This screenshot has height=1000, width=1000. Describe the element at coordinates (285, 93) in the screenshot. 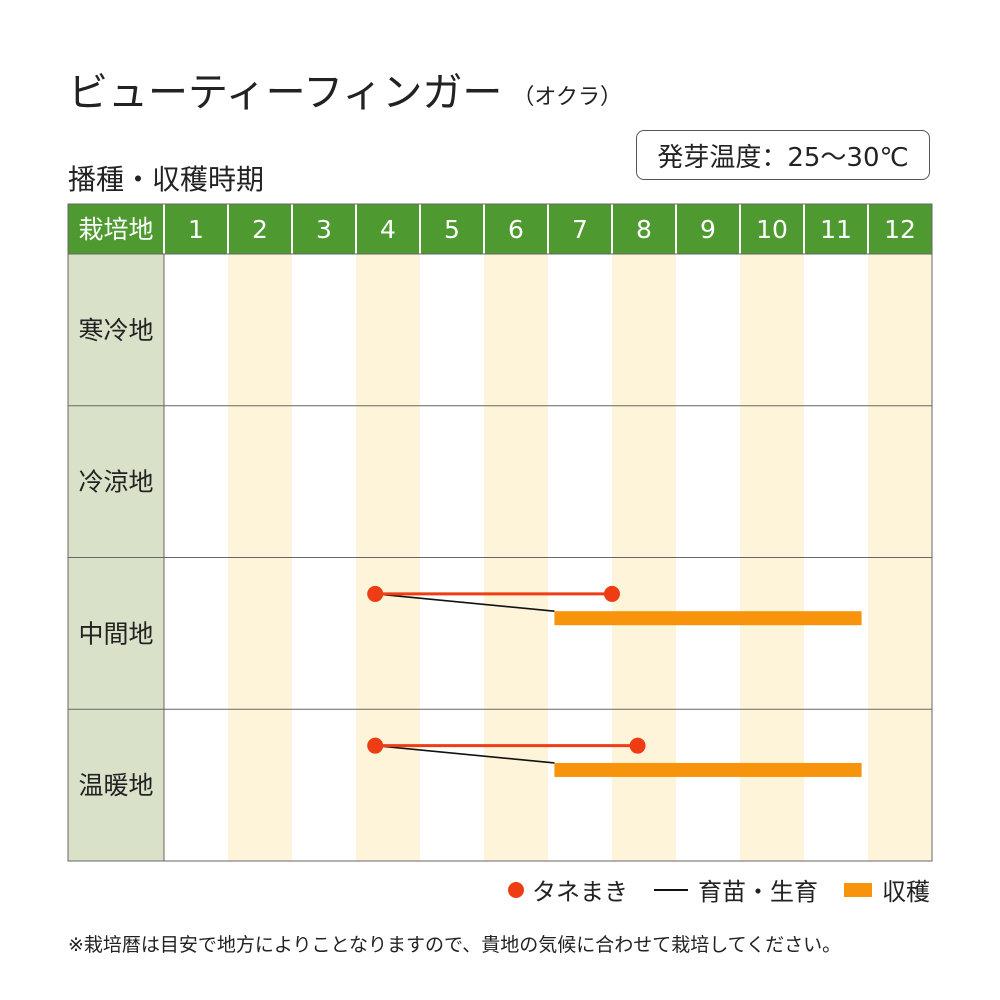

I see `title-text: ビューティーフィンガー` at that location.